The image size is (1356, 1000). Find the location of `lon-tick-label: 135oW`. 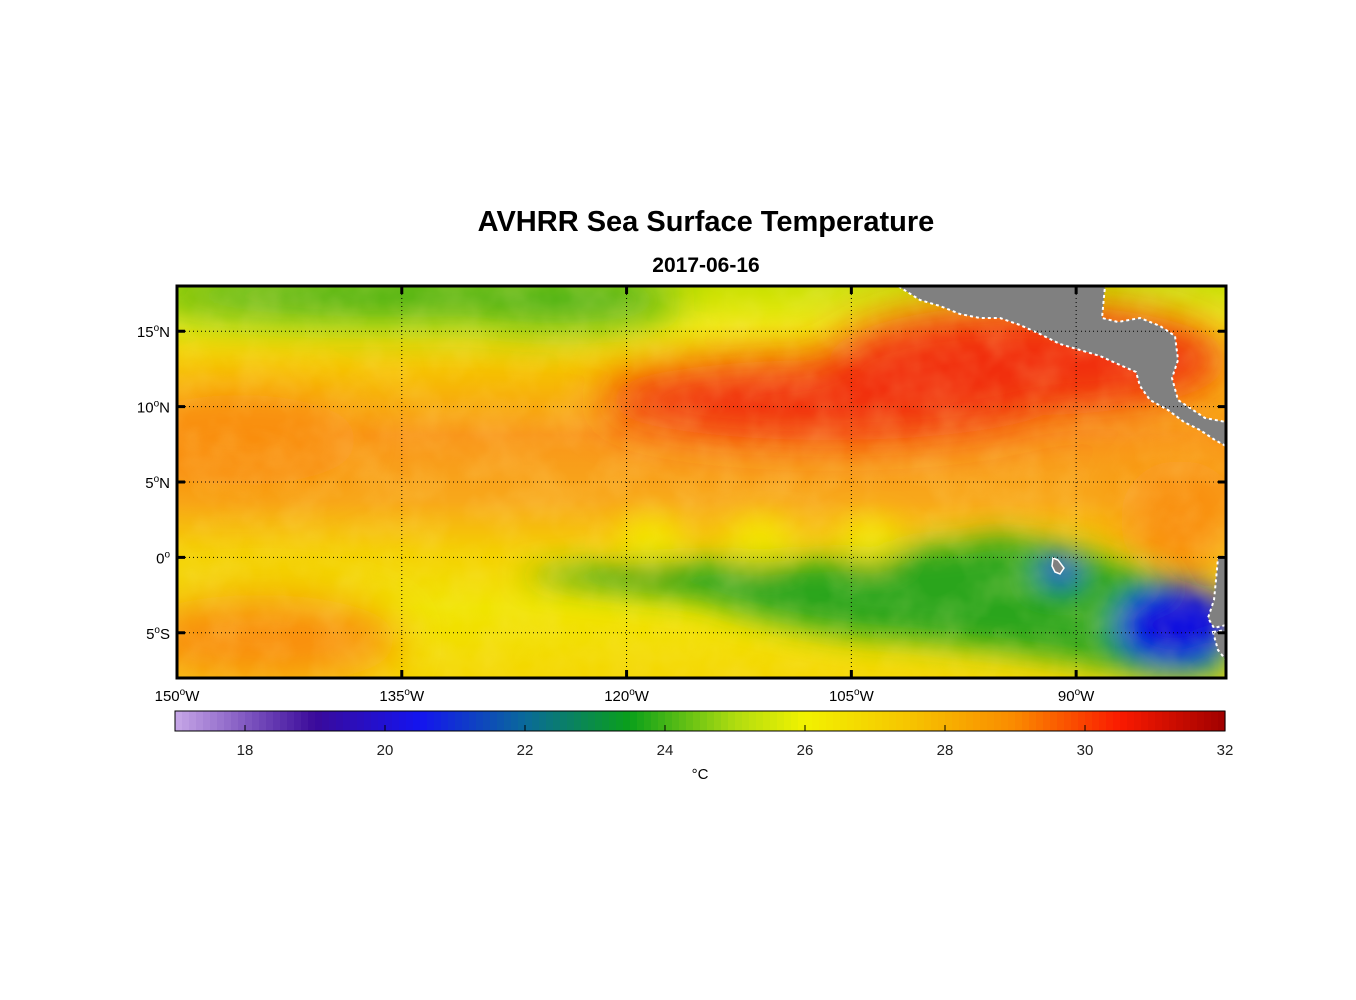

lon-tick-label: 135oW is located at coordinates (402, 696).